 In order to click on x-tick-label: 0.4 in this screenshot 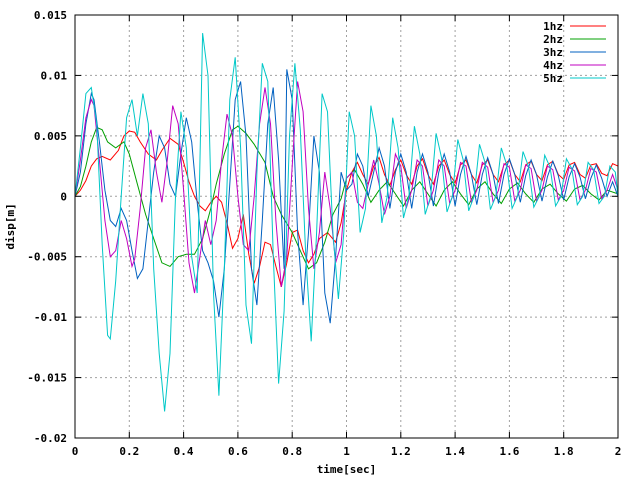, I will do `click(184, 451)`.